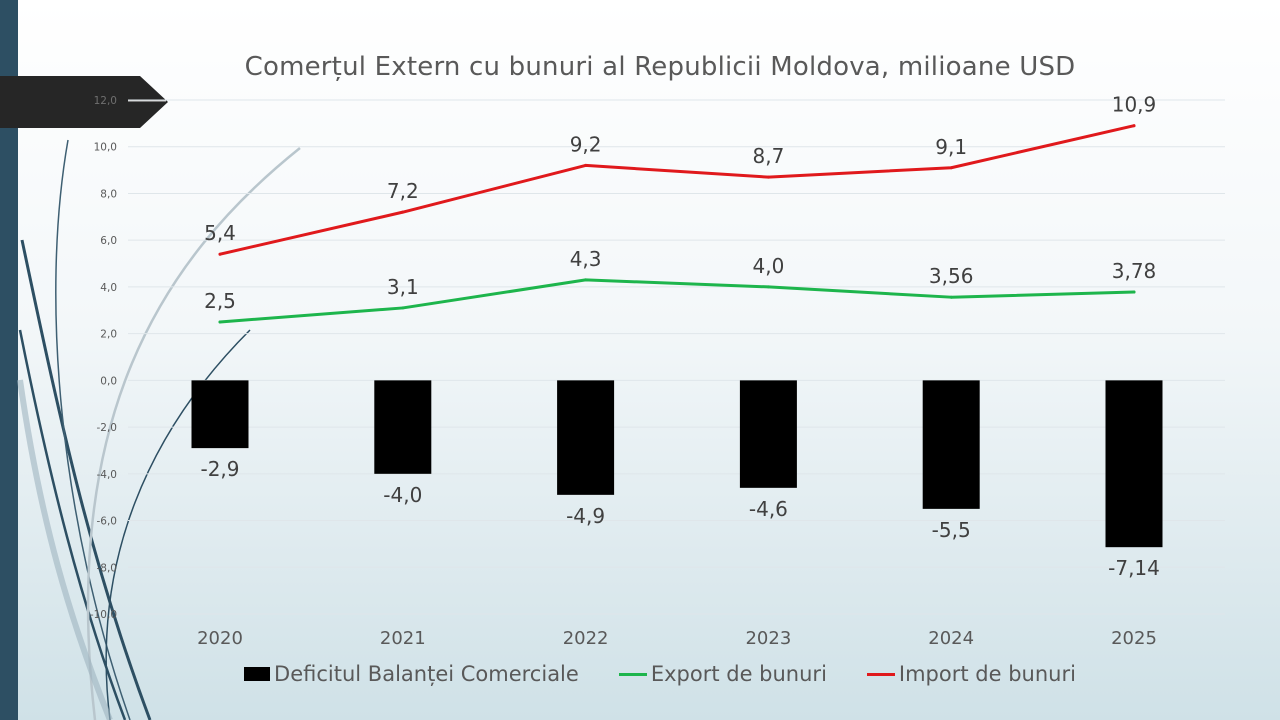  What do you see at coordinates (220, 233) in the screenshot?
I see `data-label-import: 5,4` at bounding box center [220, 233].